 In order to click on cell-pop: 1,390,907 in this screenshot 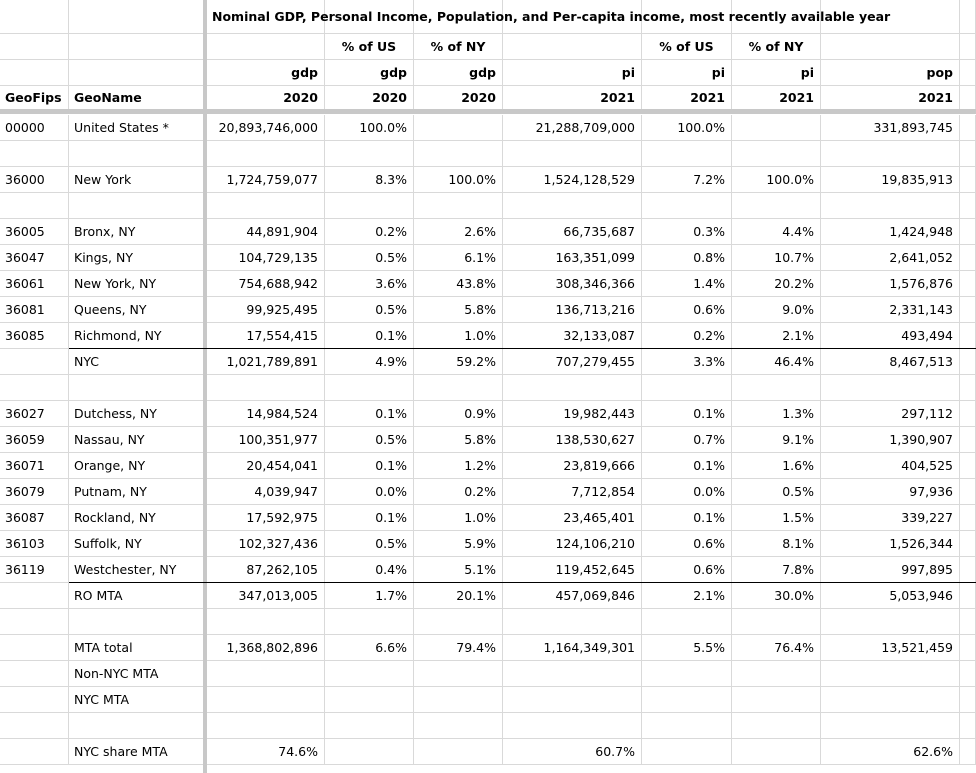, I will do `click(890, 440)`.